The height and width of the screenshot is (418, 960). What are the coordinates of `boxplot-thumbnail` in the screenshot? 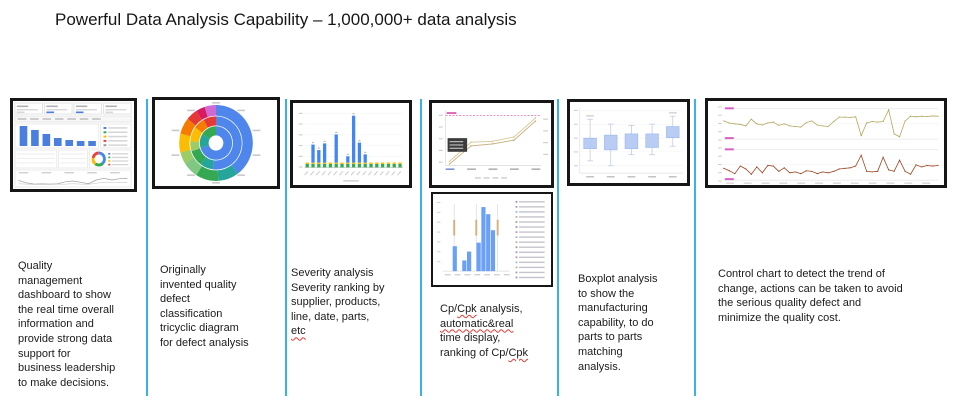 It's located at (628, 142).